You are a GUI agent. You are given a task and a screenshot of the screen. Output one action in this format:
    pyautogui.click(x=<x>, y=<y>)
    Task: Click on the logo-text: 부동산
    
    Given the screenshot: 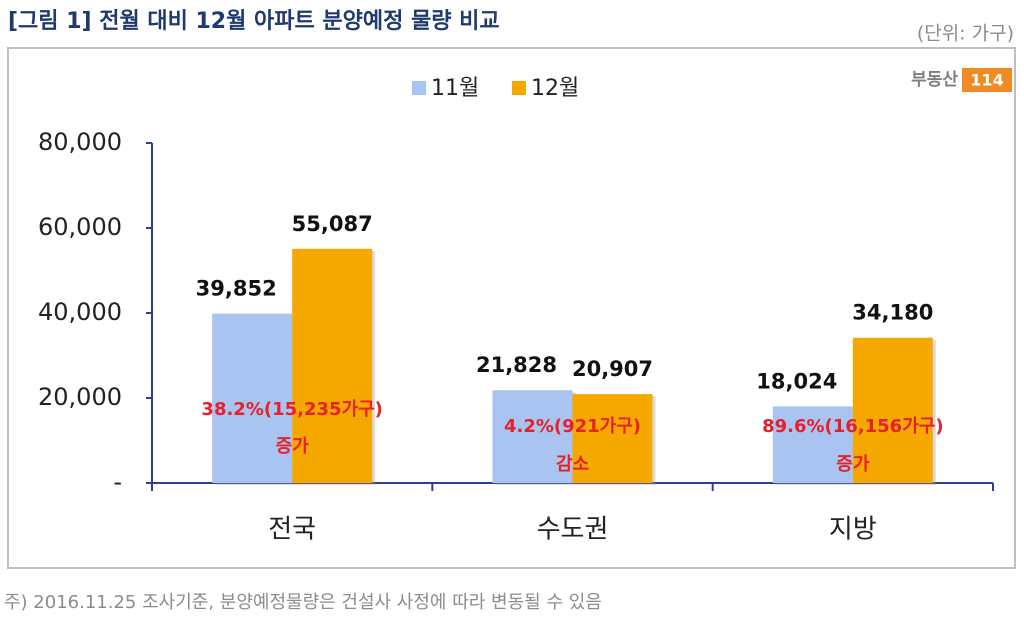 What is the action you would take?
    pyautogui.click(x=934, y=80)
    